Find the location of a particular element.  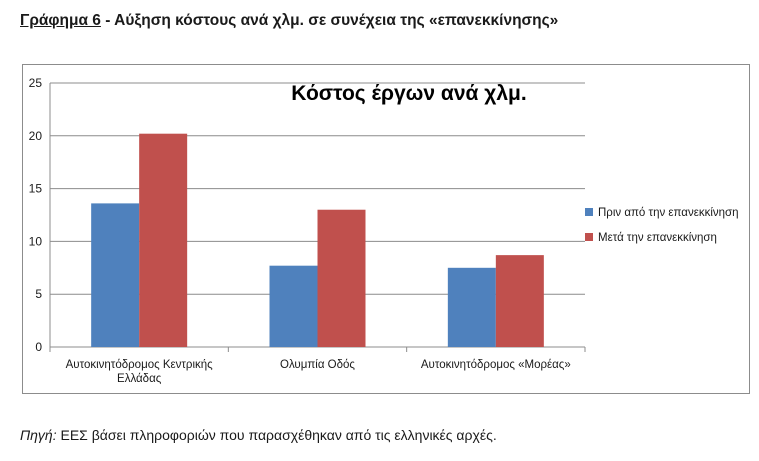

legend-label-0: Πριν από την επανεκκίνηση is located at coordinates (668, 213).